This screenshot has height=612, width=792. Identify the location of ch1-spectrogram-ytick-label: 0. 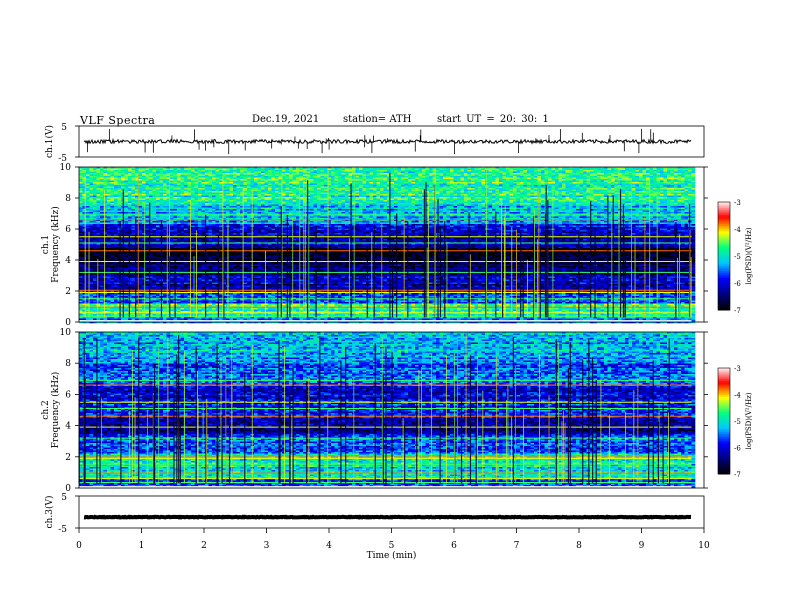
(68, 323).